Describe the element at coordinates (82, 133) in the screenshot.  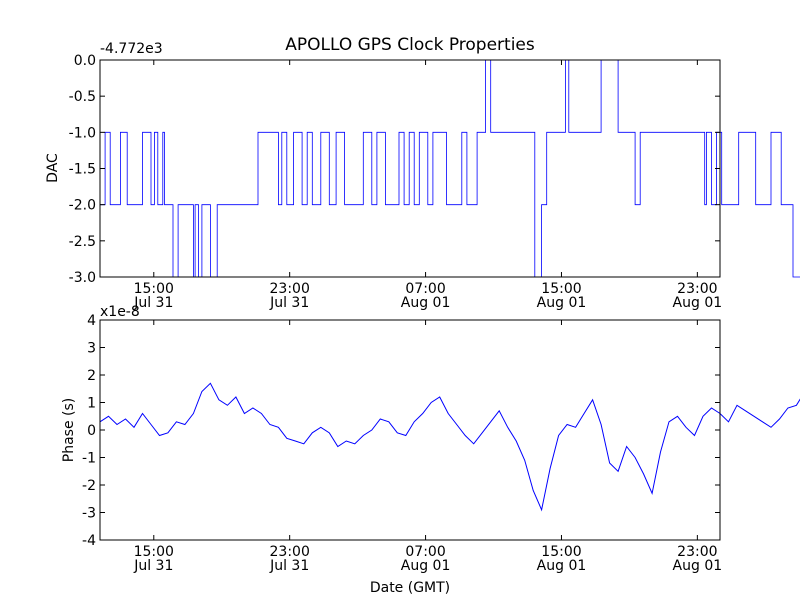
I see `dac-y-tick-label: -1.0` at that location.